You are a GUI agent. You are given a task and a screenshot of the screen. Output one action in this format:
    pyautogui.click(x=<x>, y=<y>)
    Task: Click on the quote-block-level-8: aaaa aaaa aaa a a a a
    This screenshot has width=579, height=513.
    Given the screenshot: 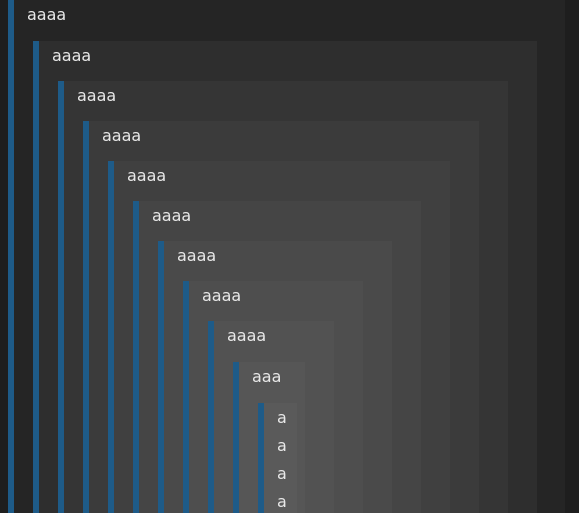 What is the action you would take?
    pyautogui.click(x=273, y=397)
    